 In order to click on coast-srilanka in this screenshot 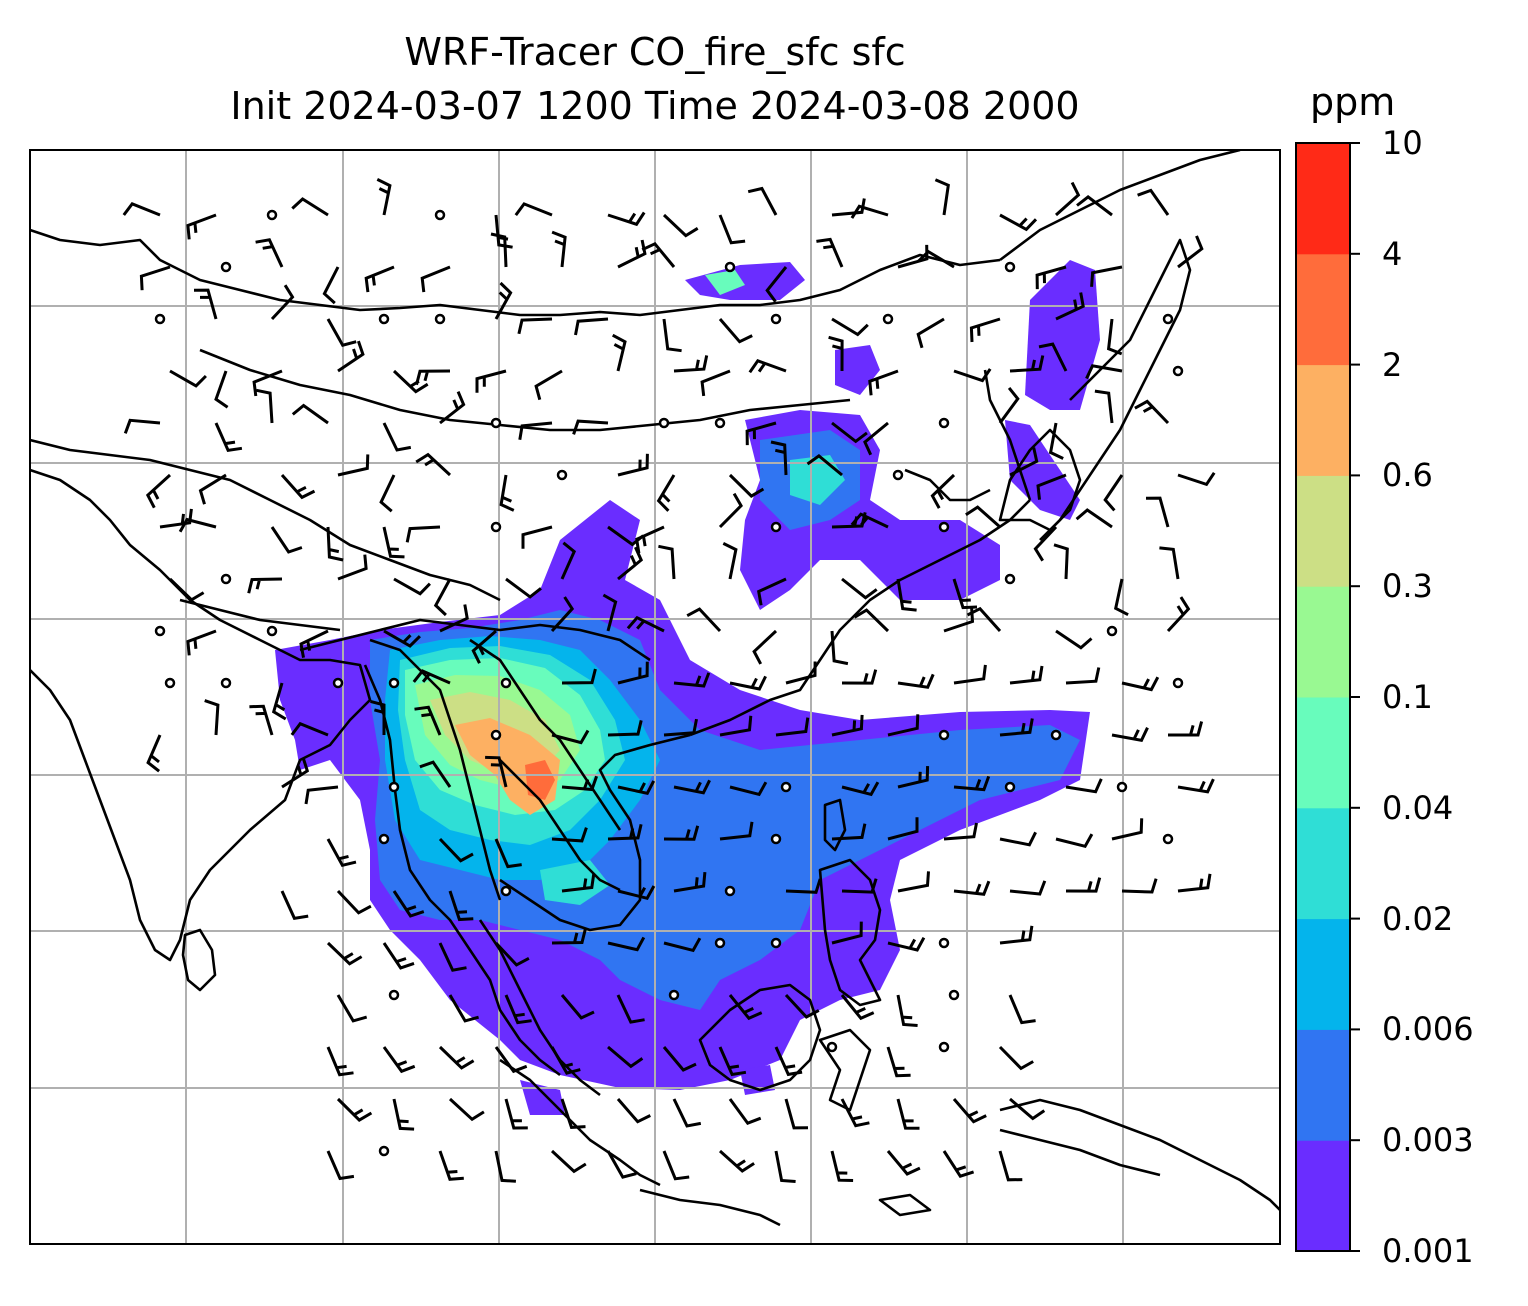, I will do `click(199, 960)`.